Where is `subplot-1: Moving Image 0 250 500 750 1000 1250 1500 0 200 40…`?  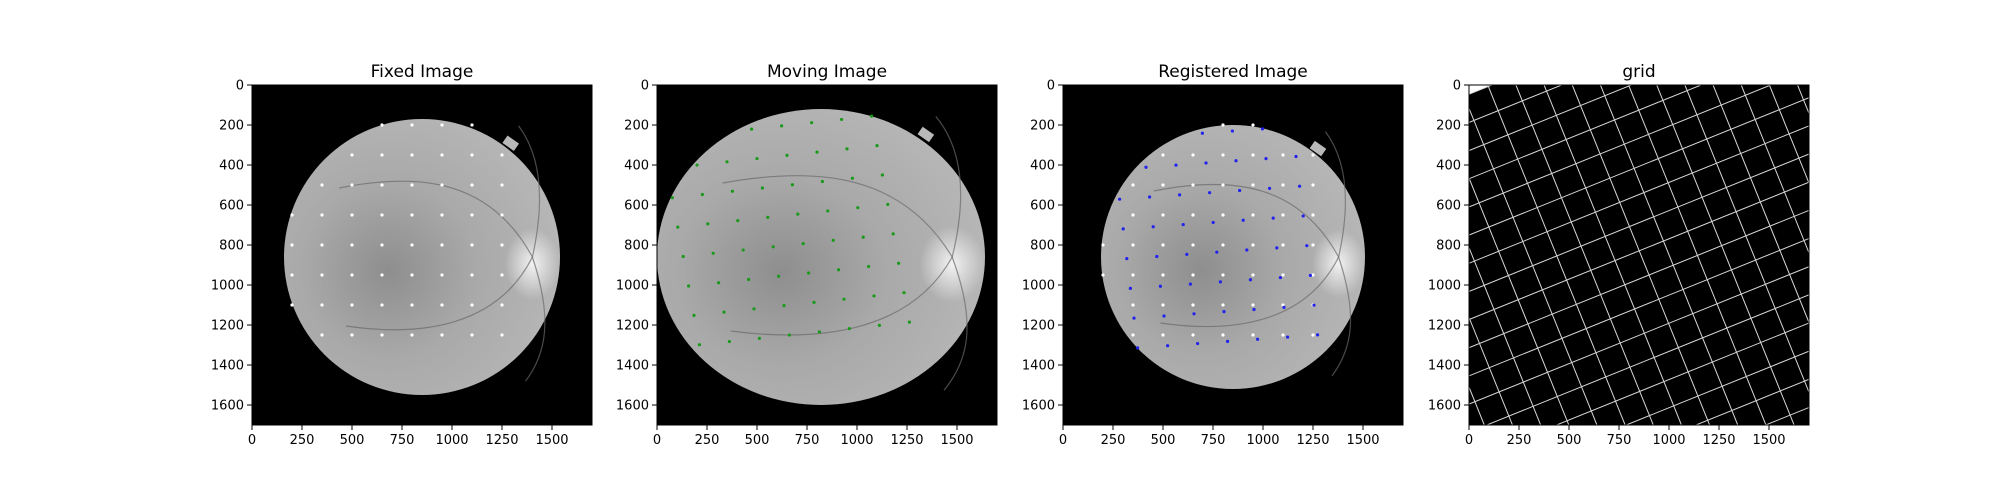
subplot-1: Moving Image 0 250 500 750 1000 1250 1500 0 200 40… is located at coordinates (807, 255).